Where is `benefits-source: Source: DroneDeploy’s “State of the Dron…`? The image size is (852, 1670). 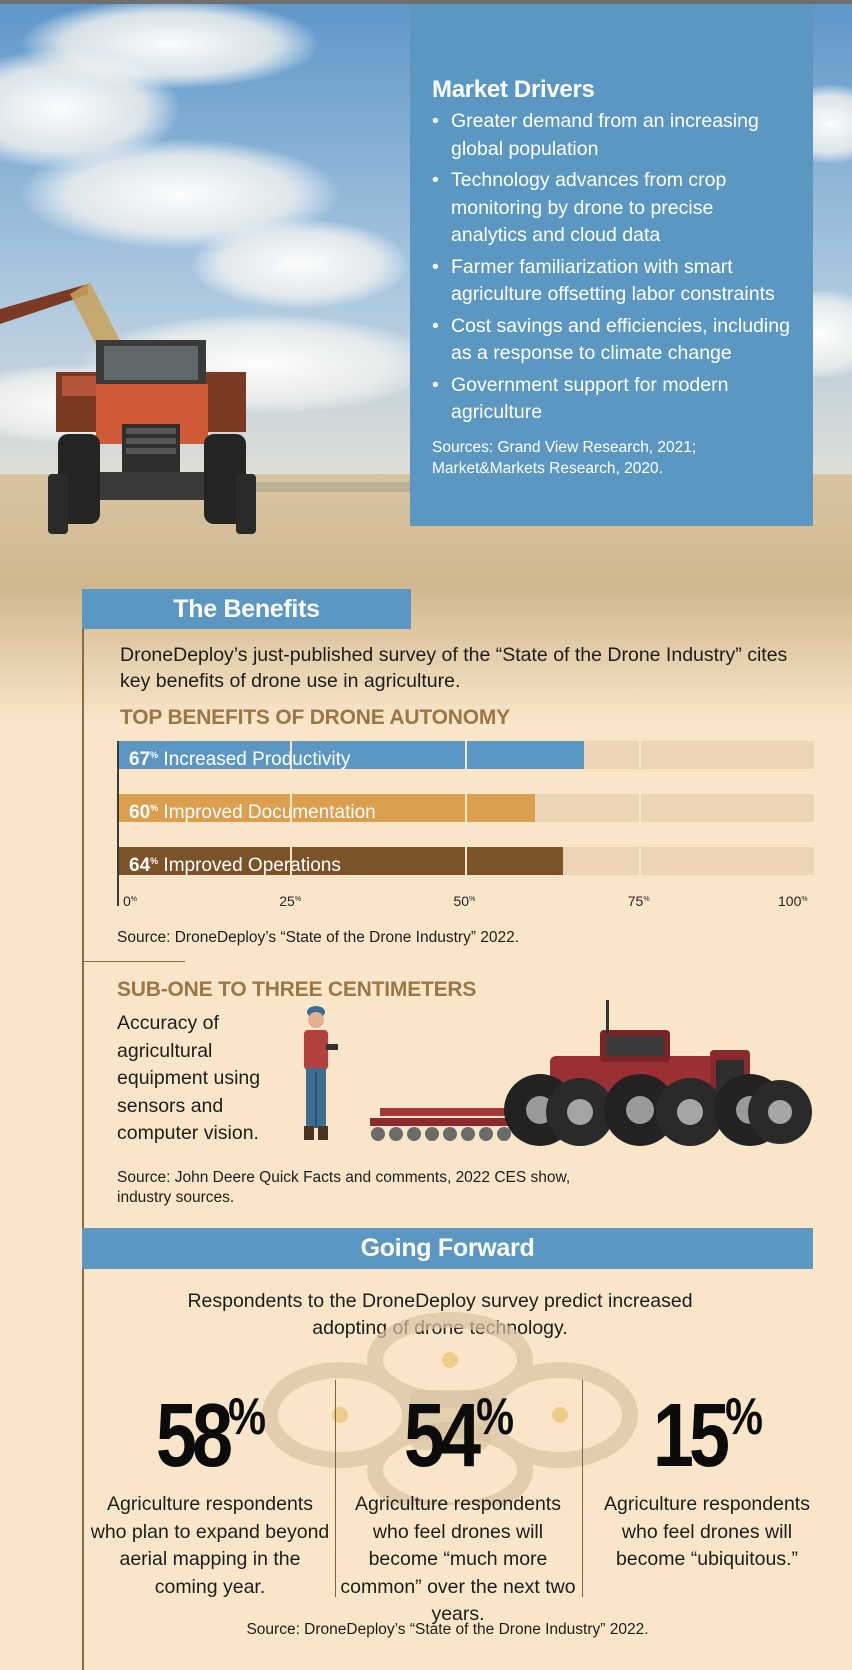 benefits-source: Source: DroneDeploy’s “State of the Dron… is located at coordinates (318, 937).